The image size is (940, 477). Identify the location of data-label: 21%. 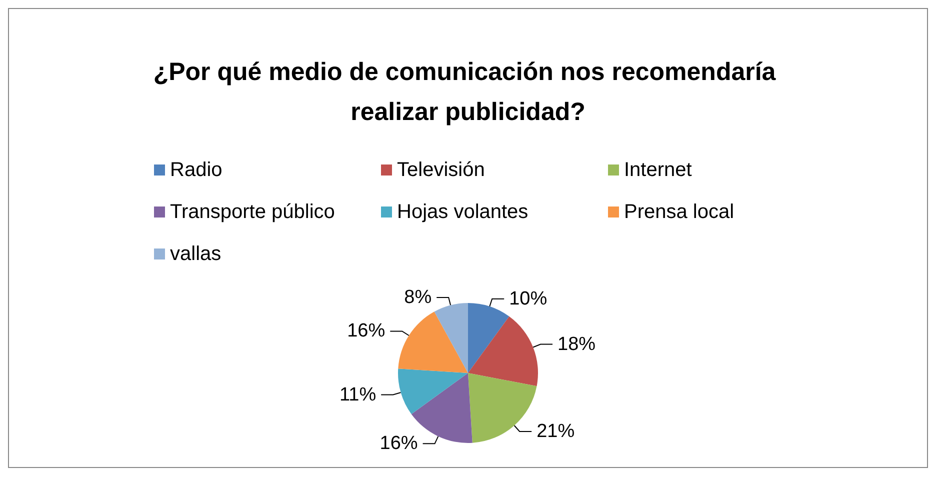
(555, 431).